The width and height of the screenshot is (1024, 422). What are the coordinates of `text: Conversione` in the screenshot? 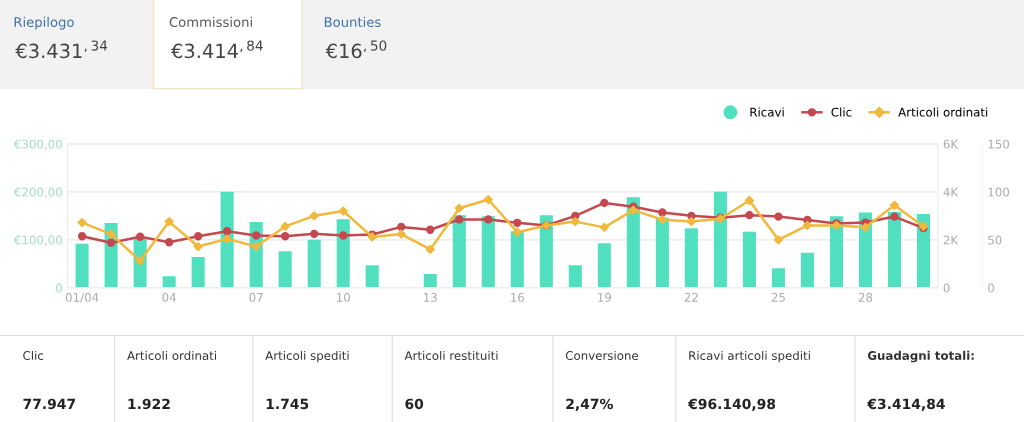 It's located at (602, 355).